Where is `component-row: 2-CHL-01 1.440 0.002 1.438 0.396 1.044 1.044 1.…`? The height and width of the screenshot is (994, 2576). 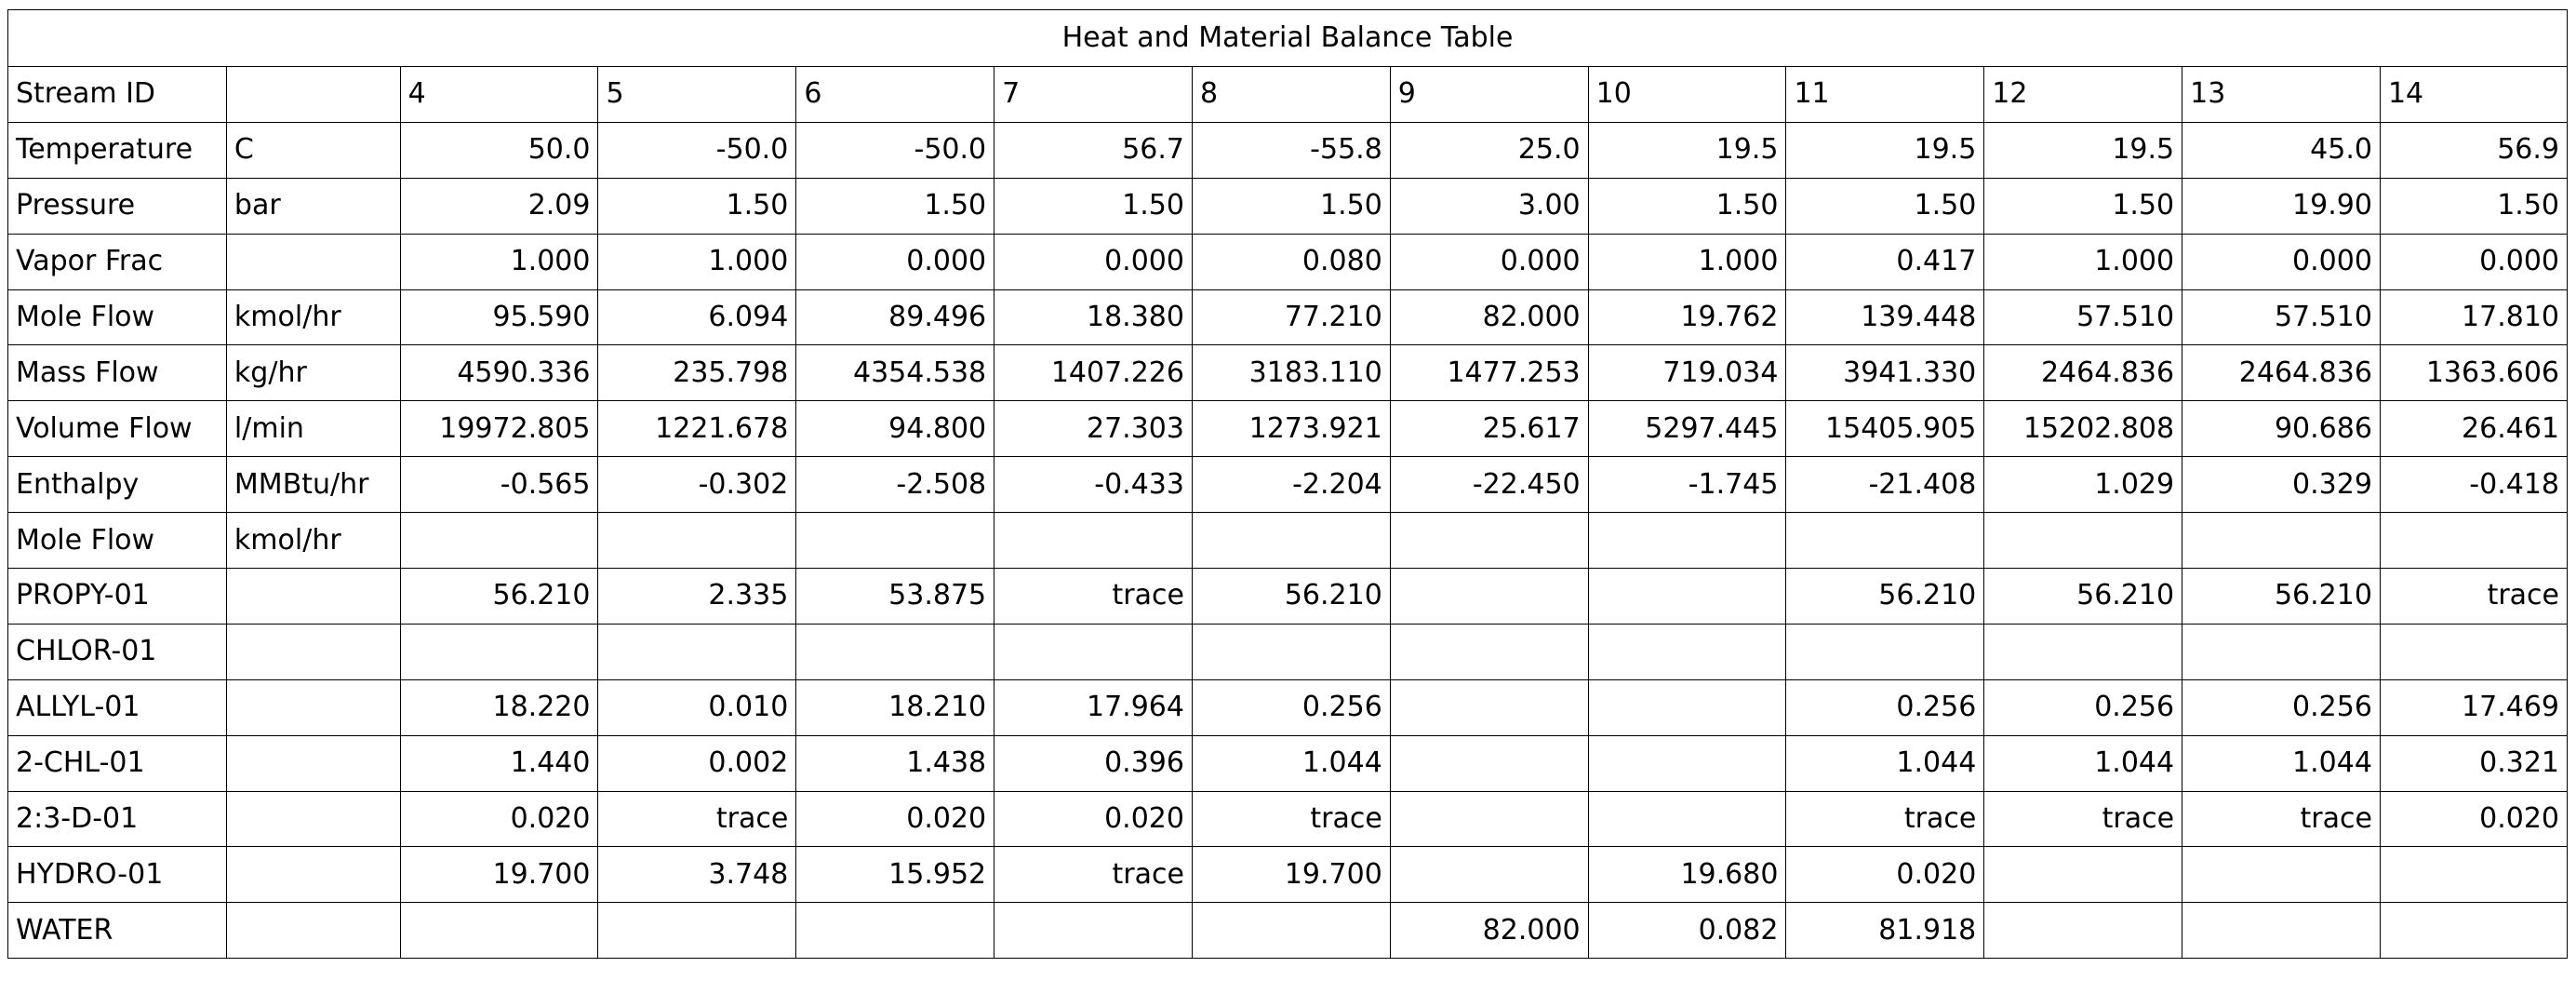
component-row: 2-CHL-01 1.440 0.002 1.438 0.396 1.044 1.044 1.… is located at coordinates (1288, 763).